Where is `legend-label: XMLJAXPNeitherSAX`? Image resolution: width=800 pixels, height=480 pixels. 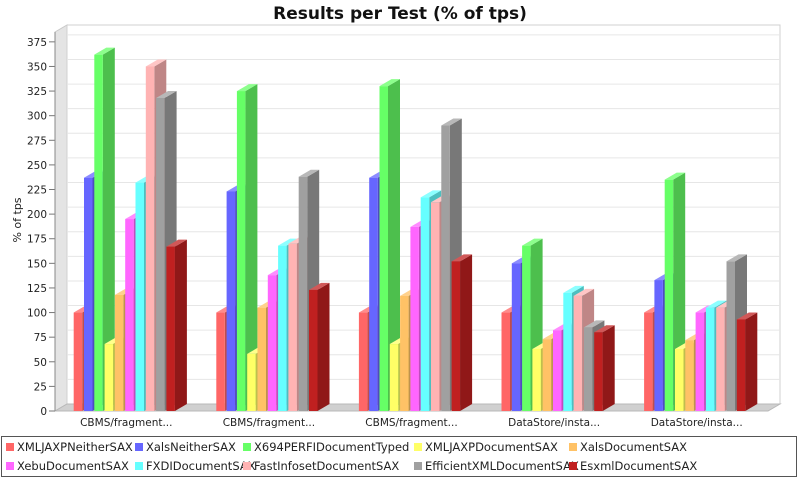
legend-label: XMLJAXPNeitherSAX is located at coordinates (75, 447).